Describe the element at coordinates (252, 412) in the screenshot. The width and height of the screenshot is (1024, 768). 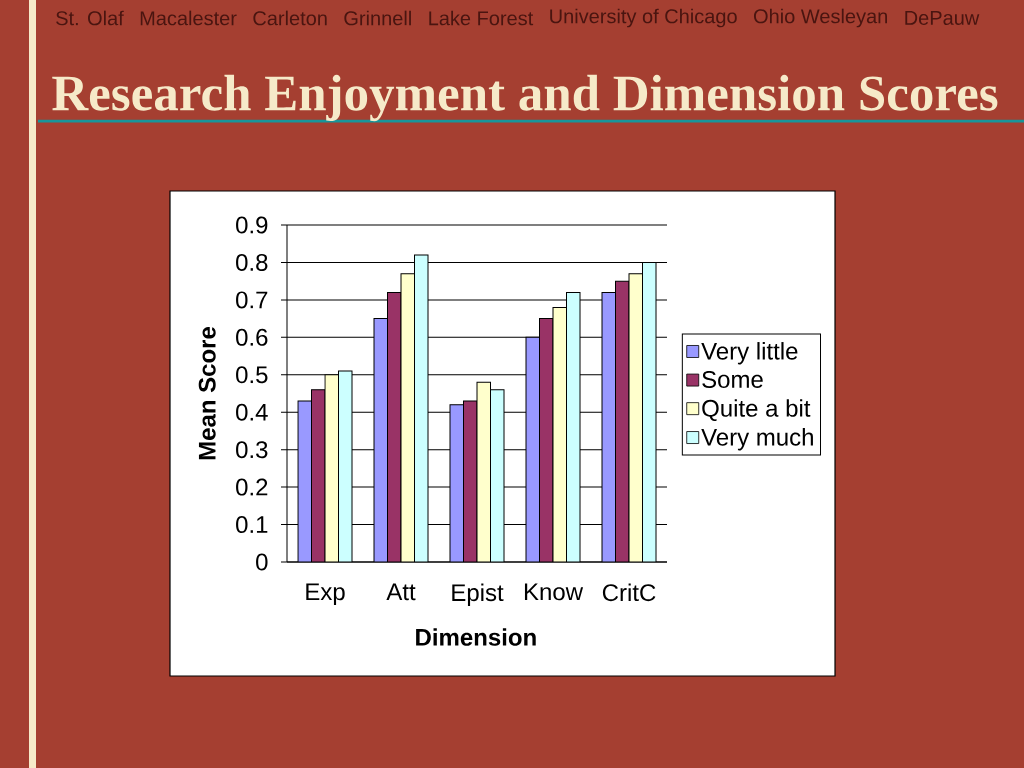
I see `y-tick-label: 0.4` at that location.